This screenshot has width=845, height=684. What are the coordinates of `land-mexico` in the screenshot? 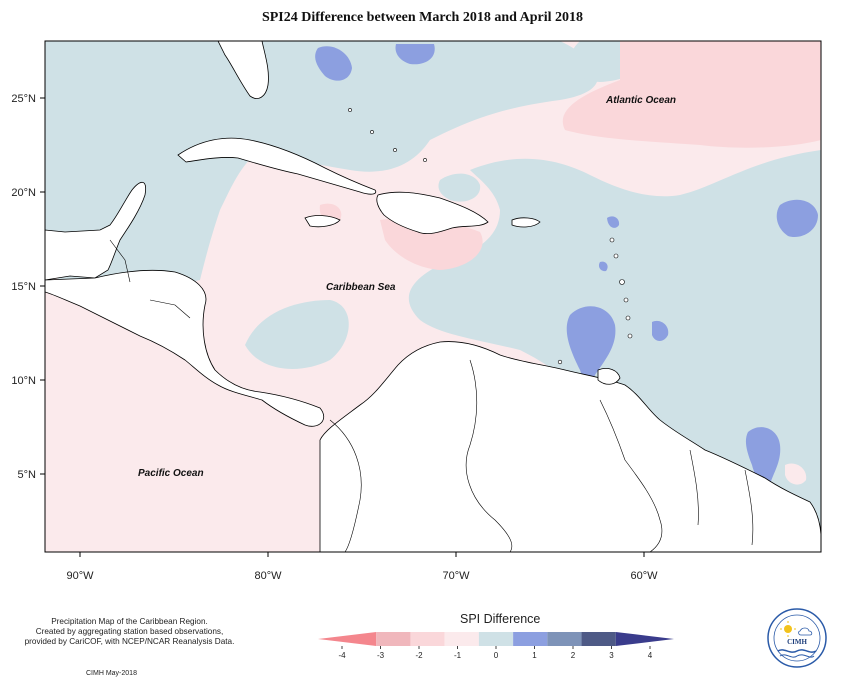 It's located at (96, 231).